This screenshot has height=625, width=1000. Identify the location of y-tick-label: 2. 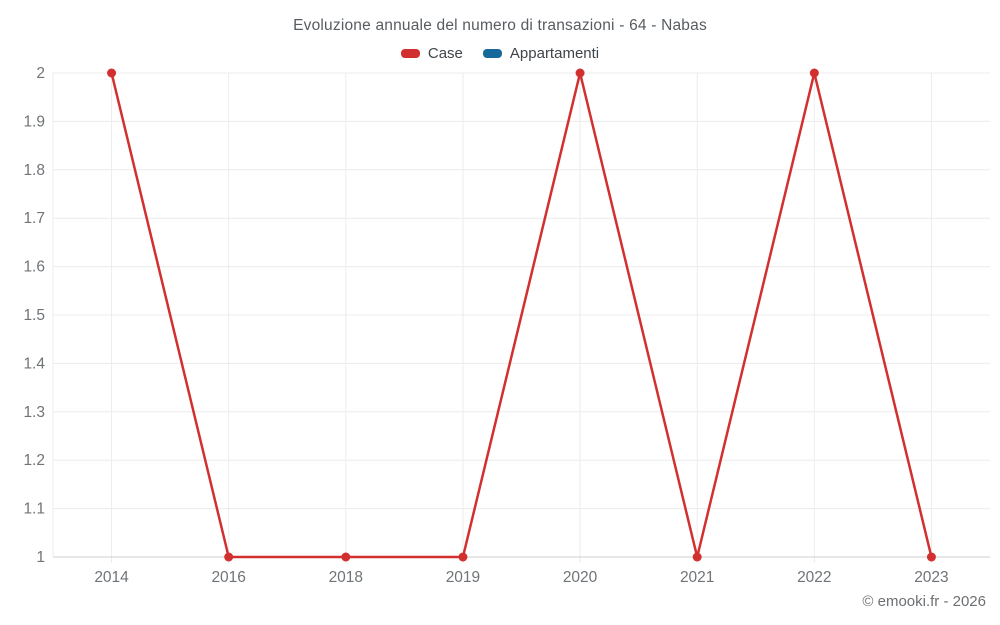
(40, 73).